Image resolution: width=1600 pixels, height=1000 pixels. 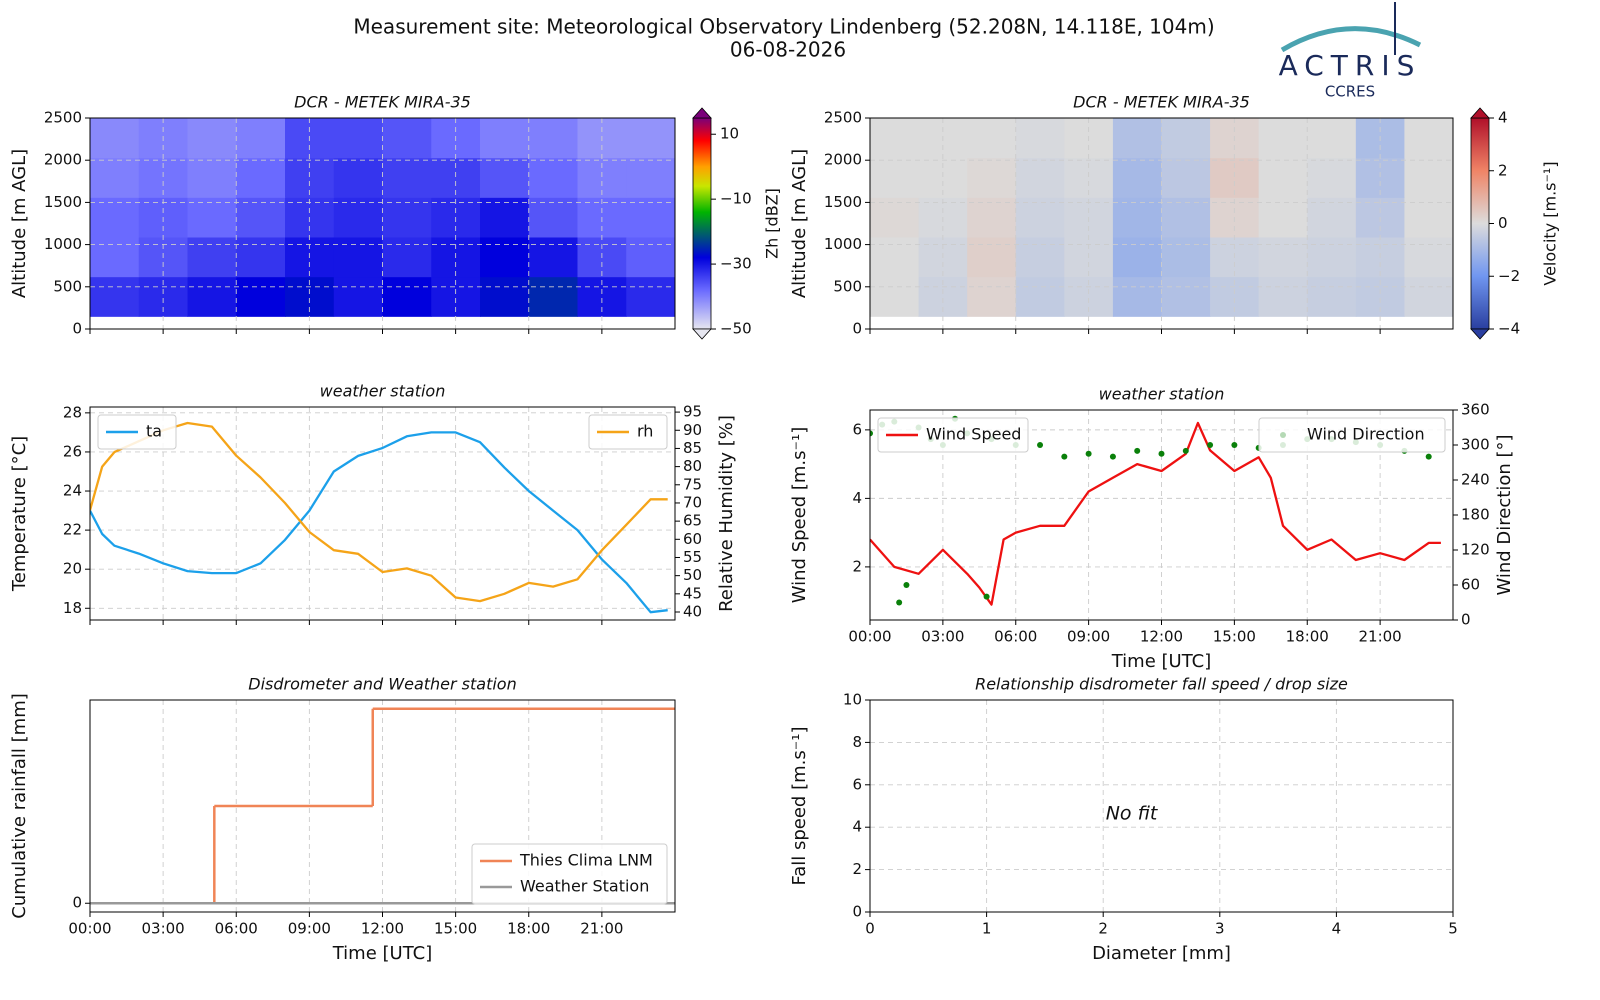 I want to click on x-tick-label: 06:00, so click(x=1015, y=637).